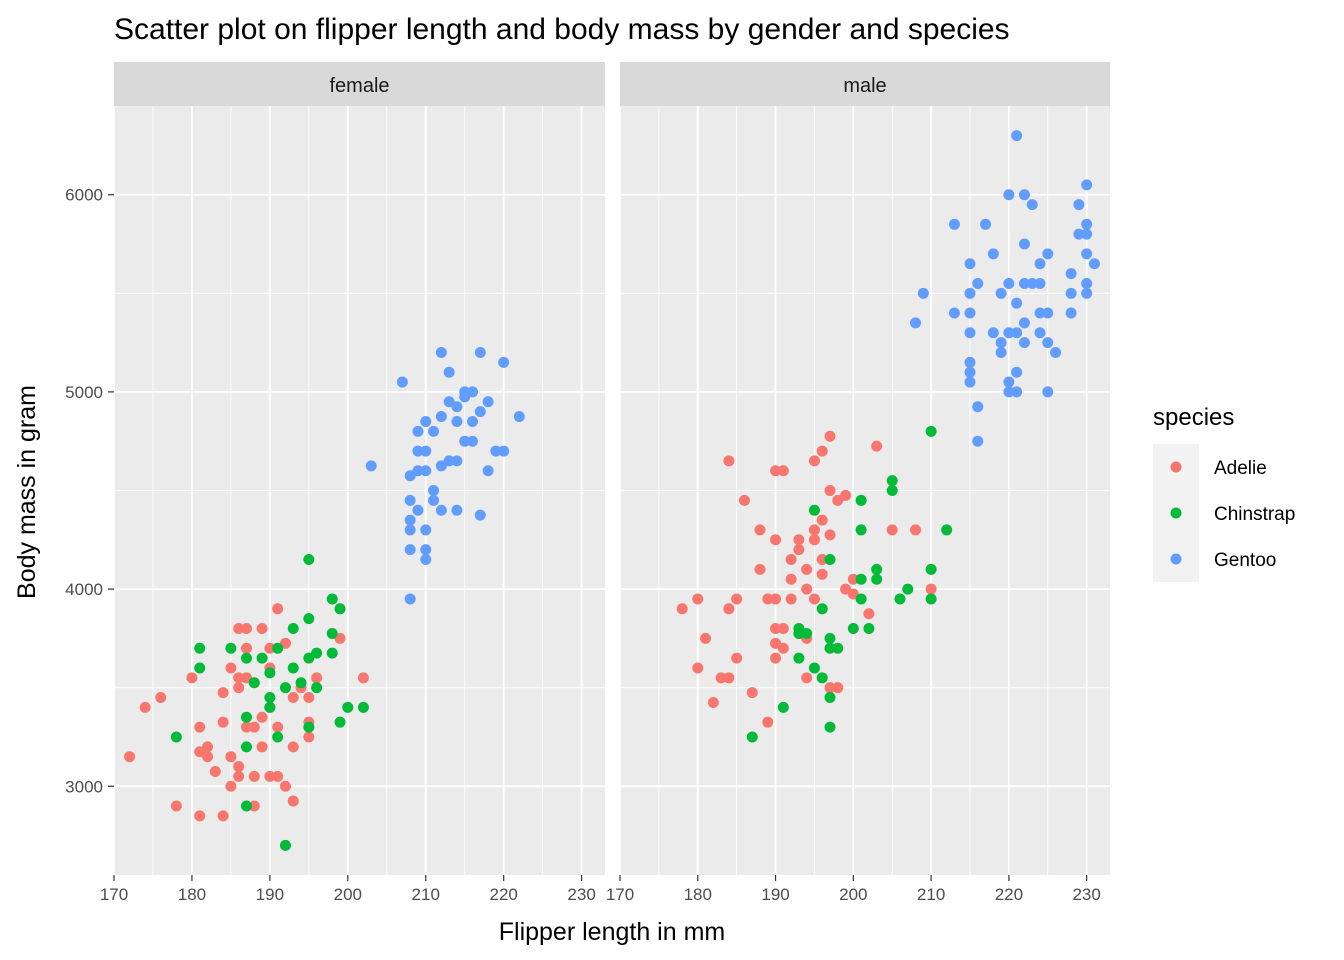 The height and width of the screenshot is (960, 1344). I want to click on x-tick-label: 230, so click(1086, 894).